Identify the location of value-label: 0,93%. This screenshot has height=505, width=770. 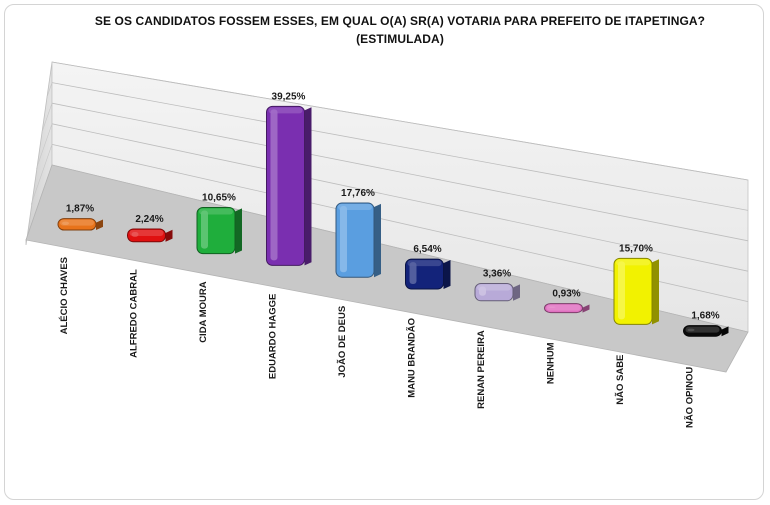
(566, 294).